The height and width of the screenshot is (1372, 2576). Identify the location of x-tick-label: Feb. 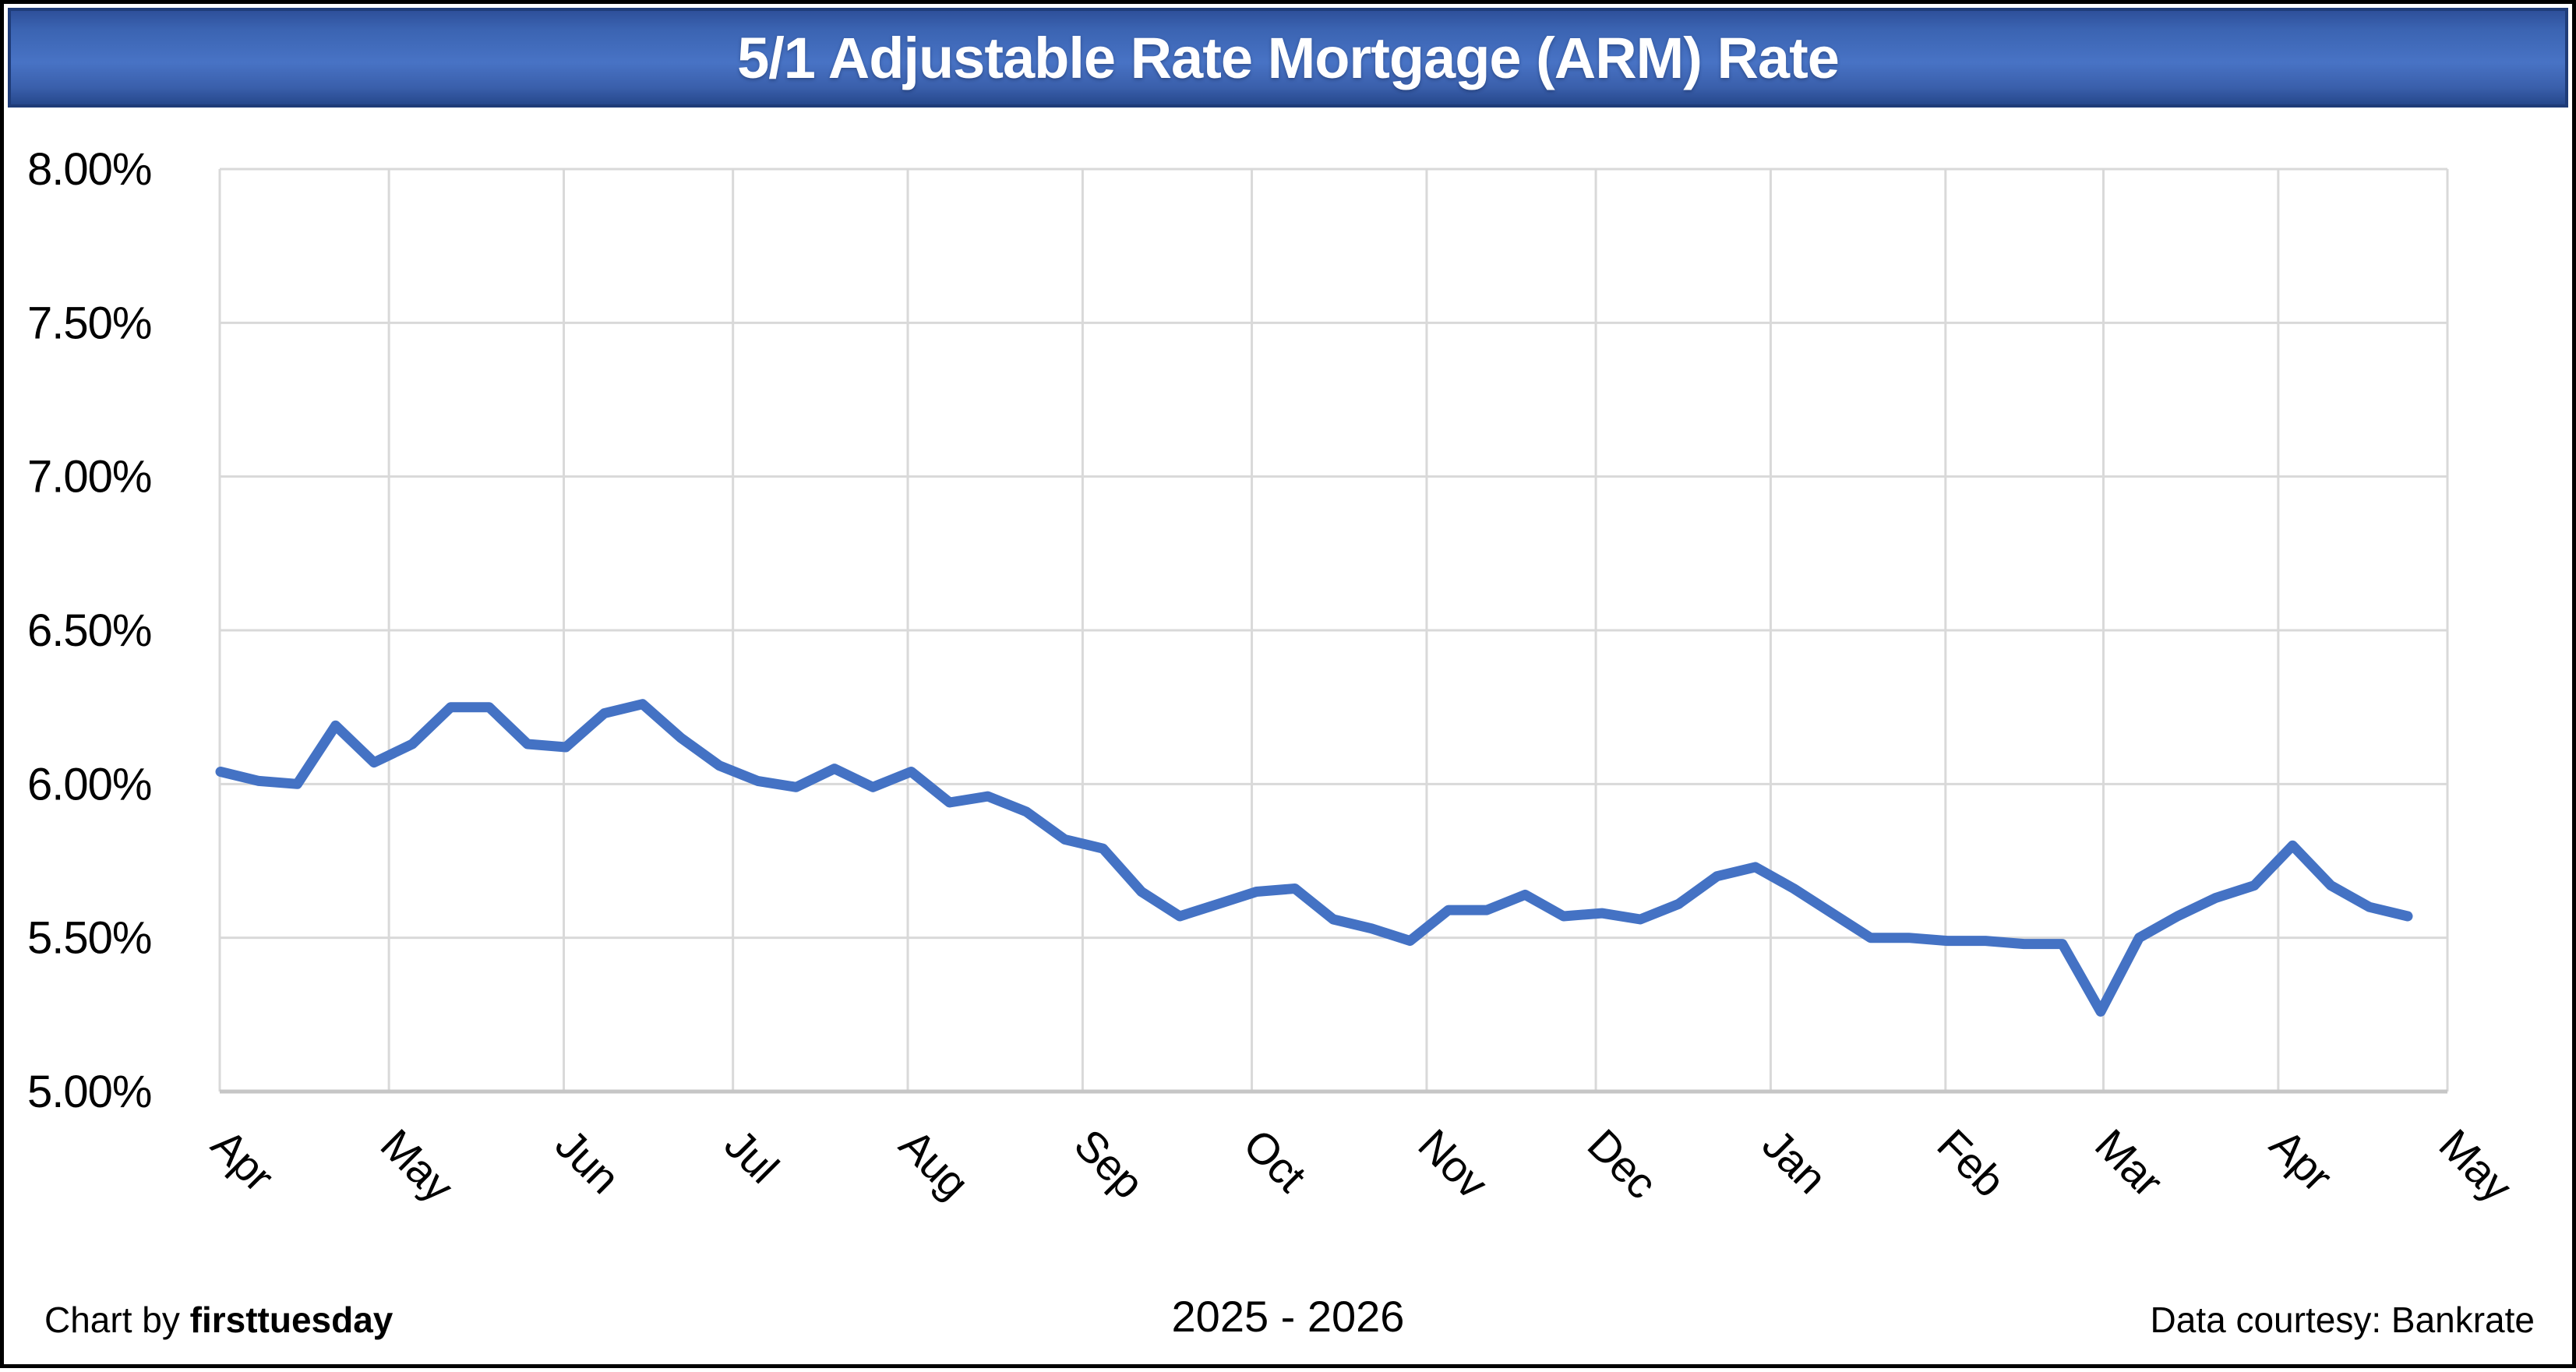
(1971, 1163).